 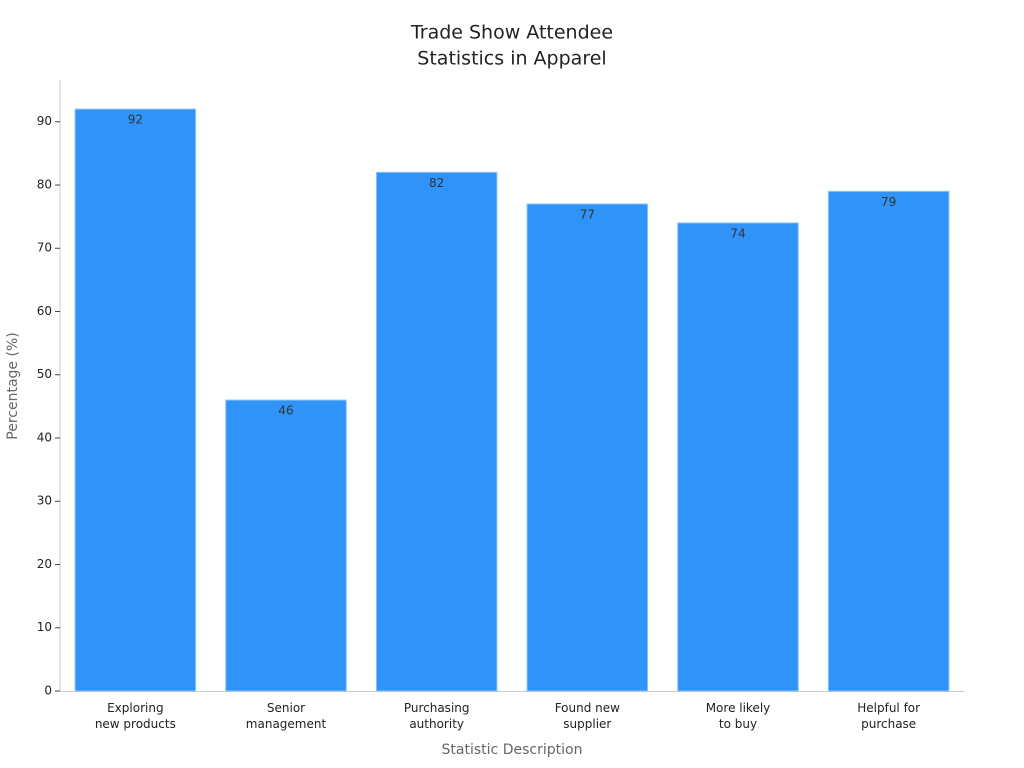 What do you see at coordinates (436, 183) in the screenshot?
I see `value-label: 82` at bounding box center [436, 183].